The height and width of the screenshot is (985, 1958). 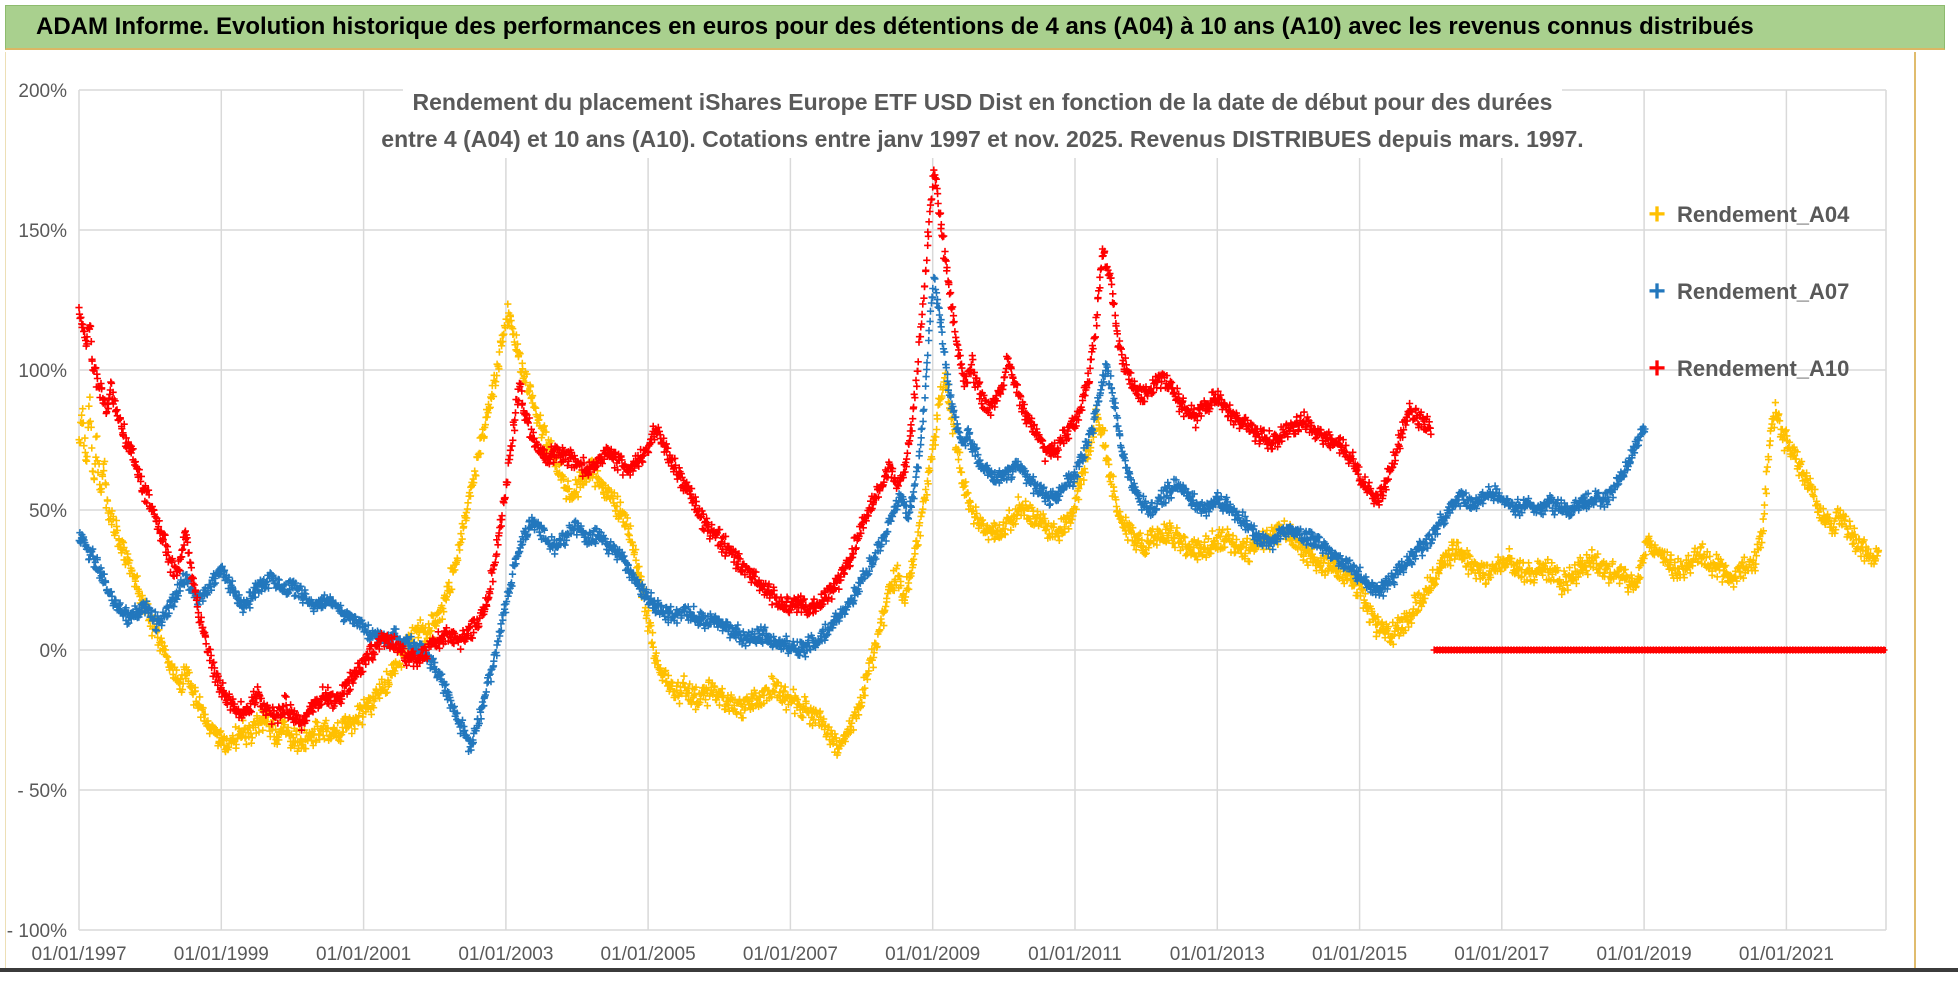 What do you see at coordinates (1915, 510) in the screenshot?
I see `sheet-border-right` at bounding box center [1915, 510].